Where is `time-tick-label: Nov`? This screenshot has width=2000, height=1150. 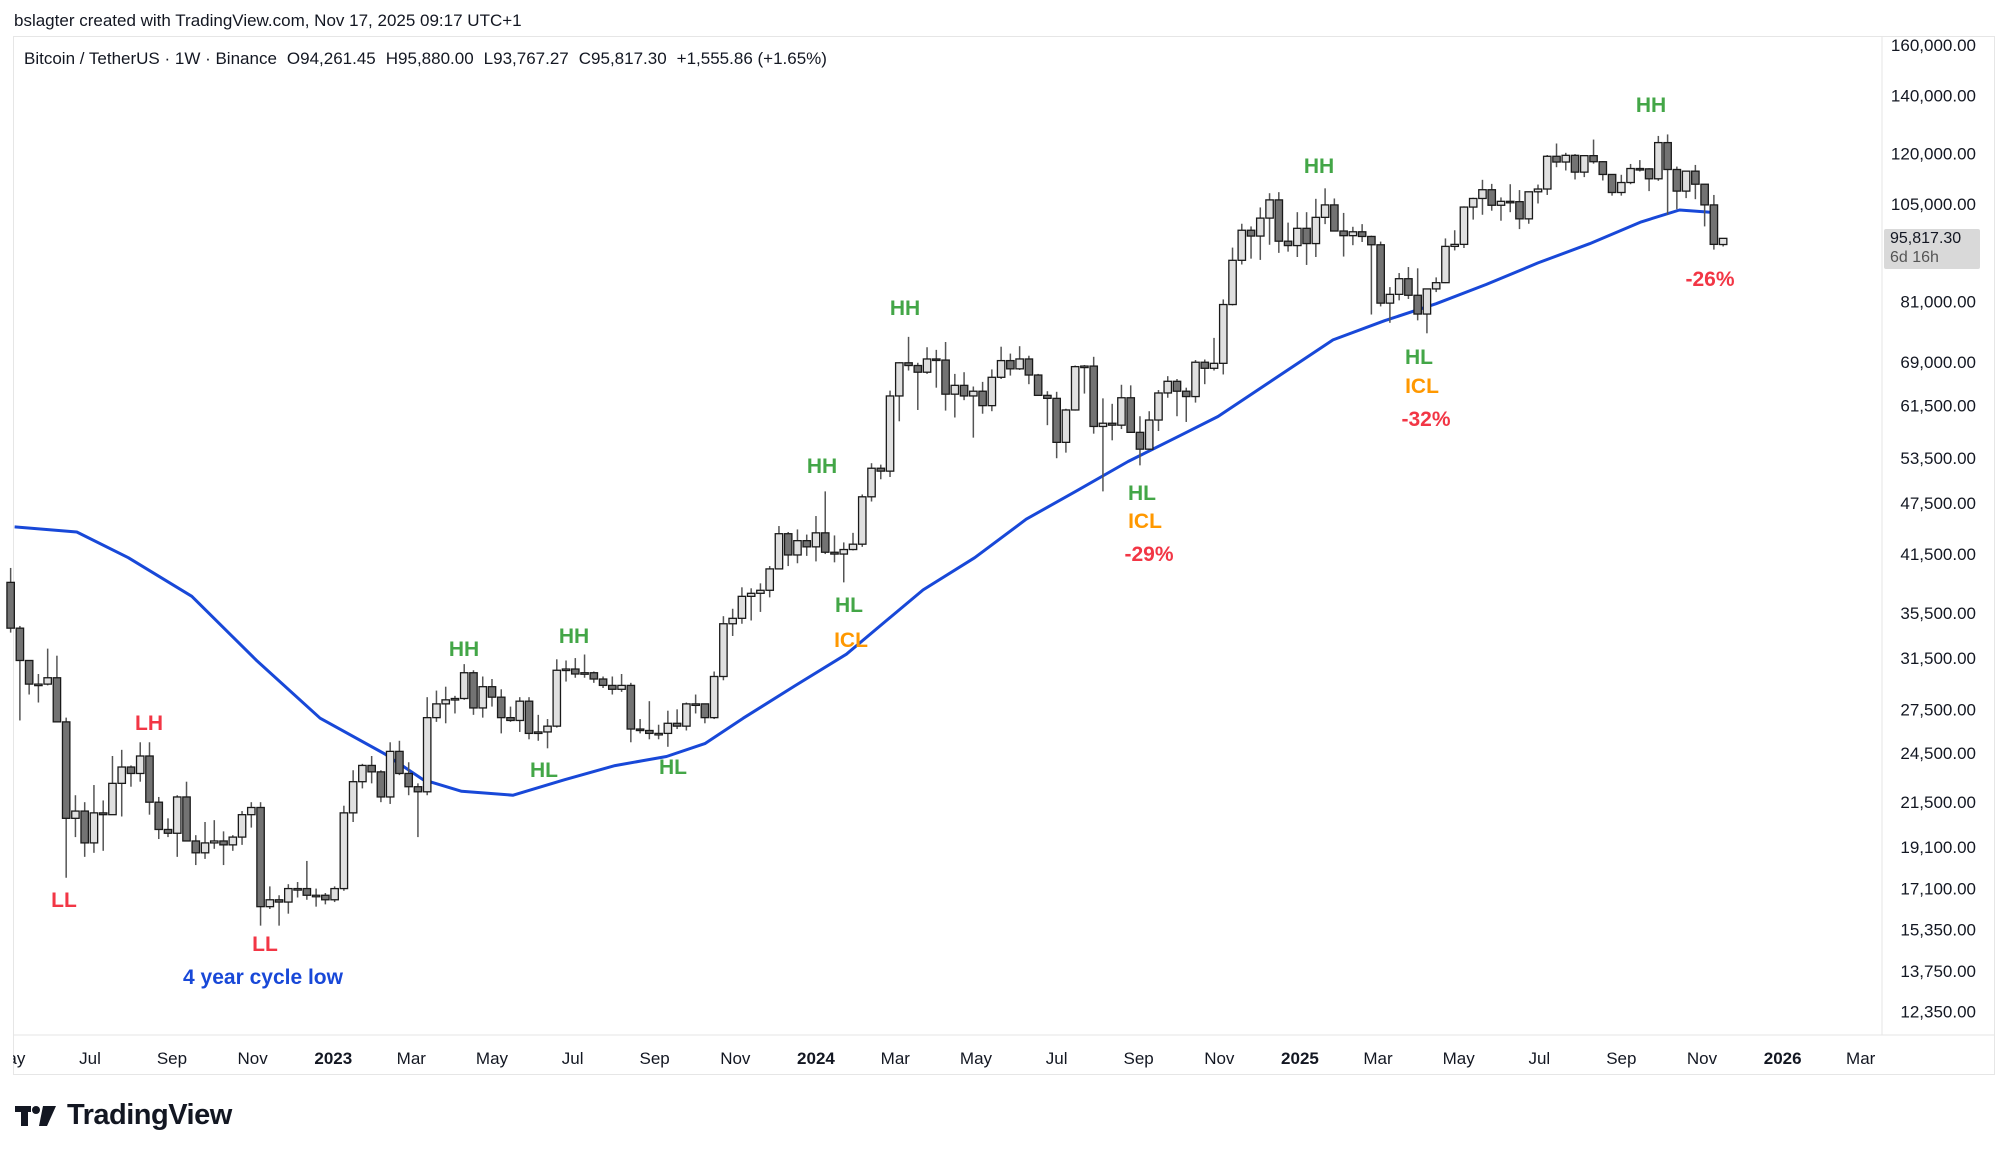
time-tick-label: Nov is located at coordinates (735, 1058).